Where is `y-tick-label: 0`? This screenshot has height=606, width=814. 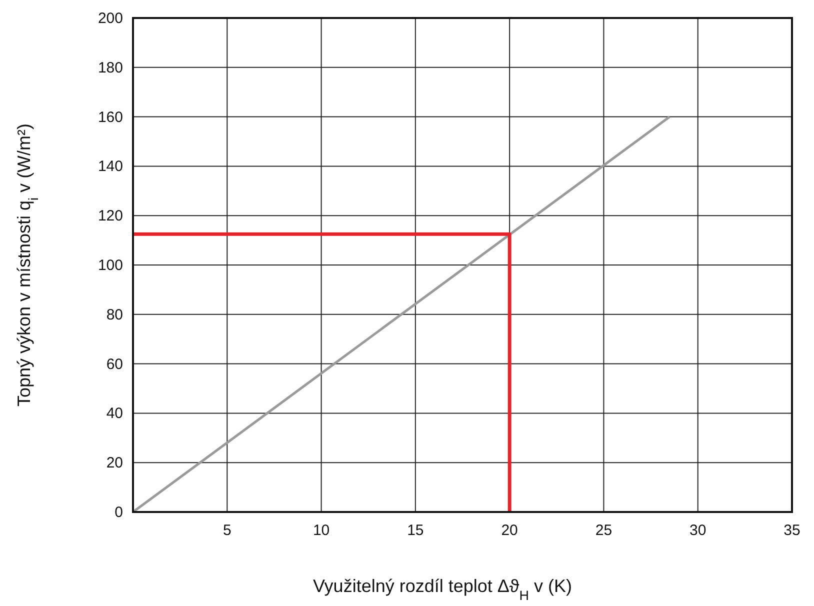
y-tick-label: 0 is located at coordinates (118, 512).